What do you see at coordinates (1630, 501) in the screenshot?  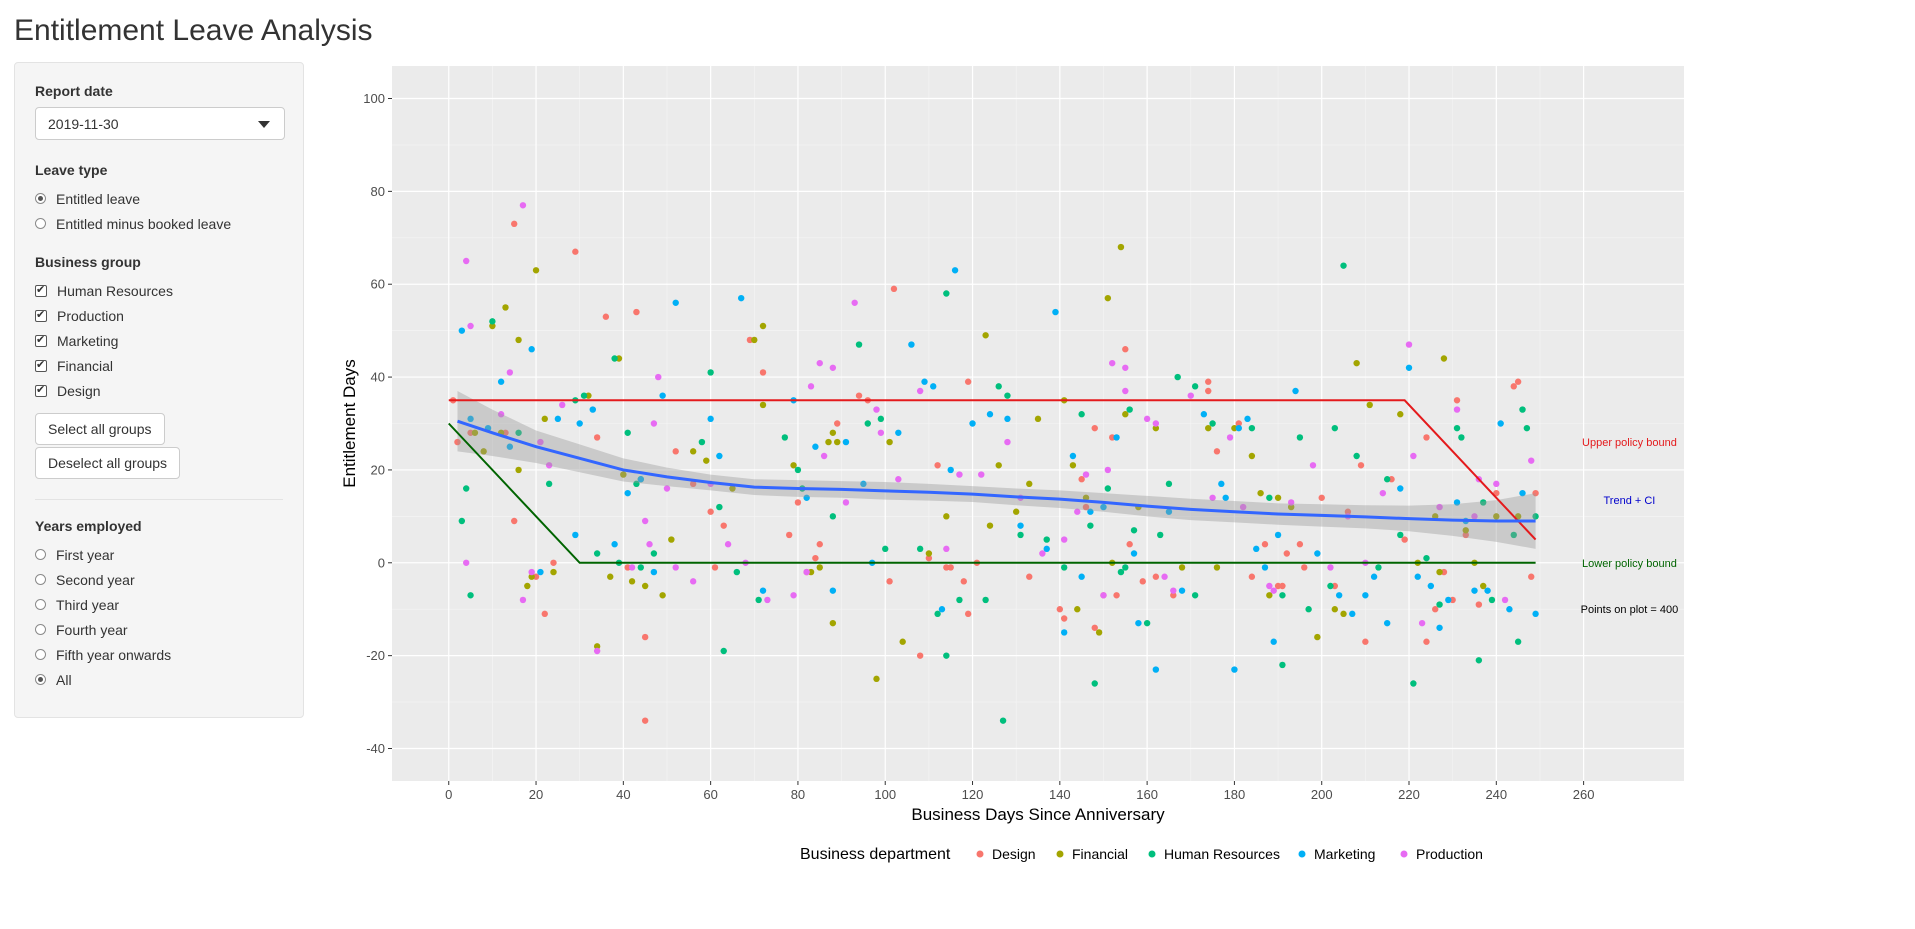 I see `trend-ci-annotation: Trend + CI` at bounding box center [1630, 501].